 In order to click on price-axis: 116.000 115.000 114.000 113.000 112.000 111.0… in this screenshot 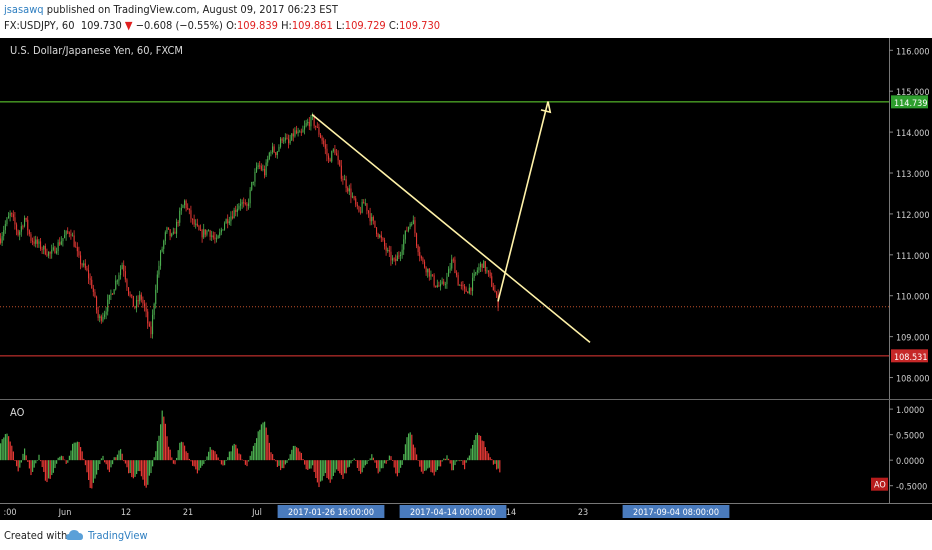, I will do `click(909, 216)`.